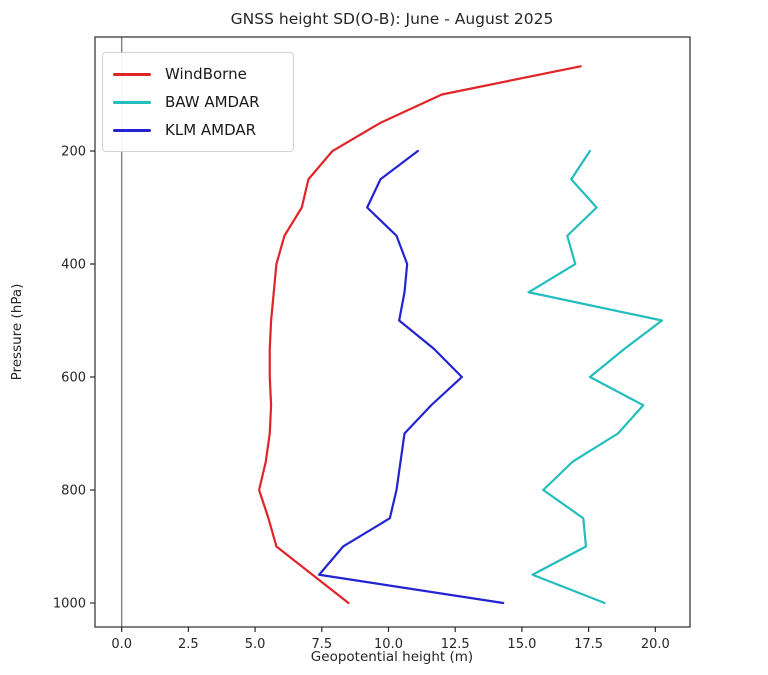 The width and height of the screenshot is (768, 675). What do you see at coordinates (392, 657) in the screenshot?
I see `x-axis-label: Geopotential height (m)` at bounding box center [392, 657].